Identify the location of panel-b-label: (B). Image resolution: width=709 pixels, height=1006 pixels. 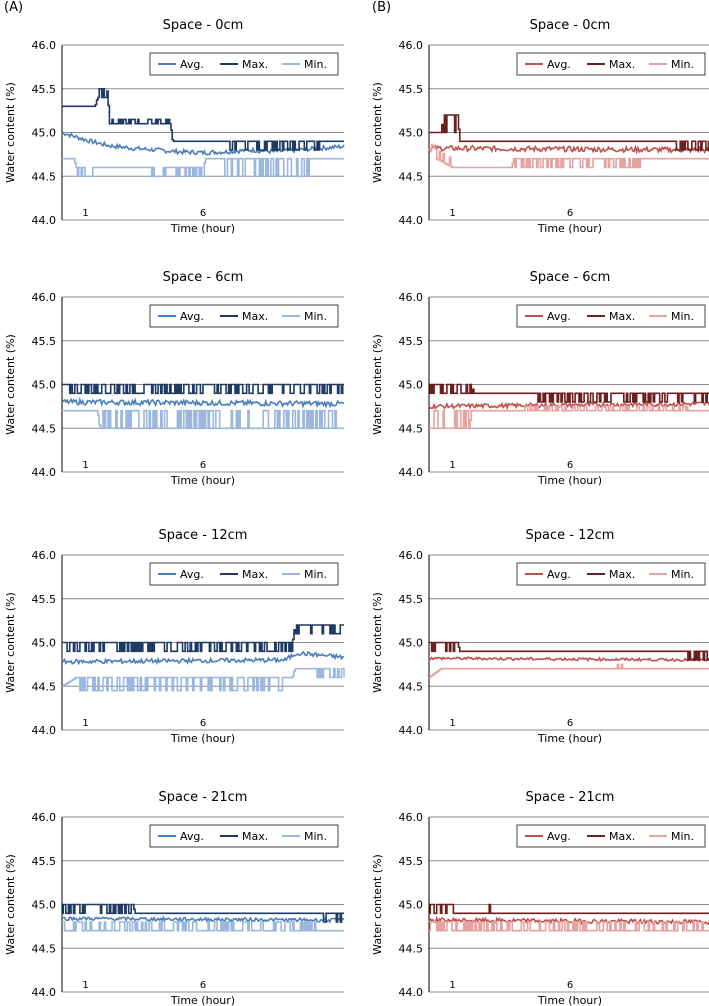
(382, 7).